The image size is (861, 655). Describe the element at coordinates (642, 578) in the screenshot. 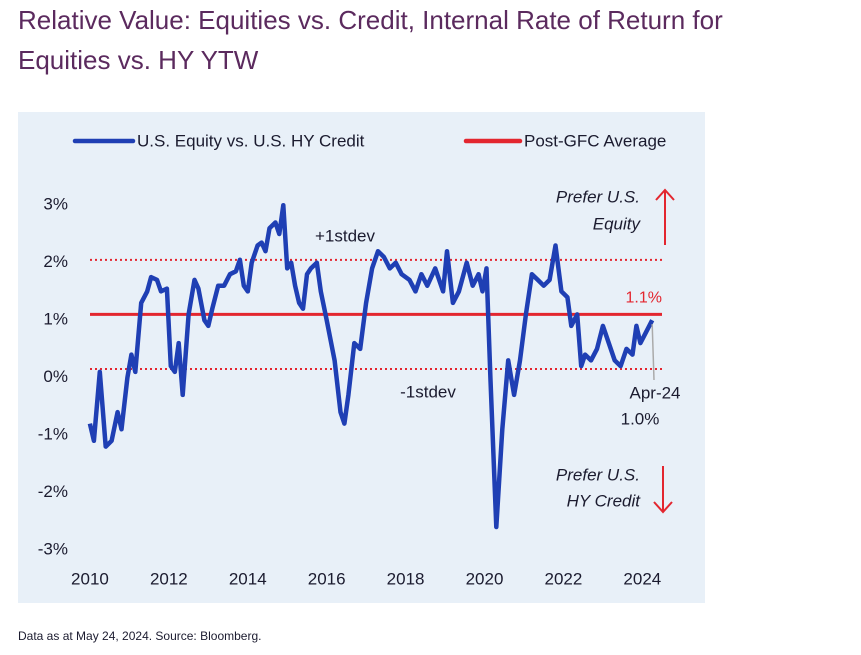

I see `x-tick-label: 2024` at that location.